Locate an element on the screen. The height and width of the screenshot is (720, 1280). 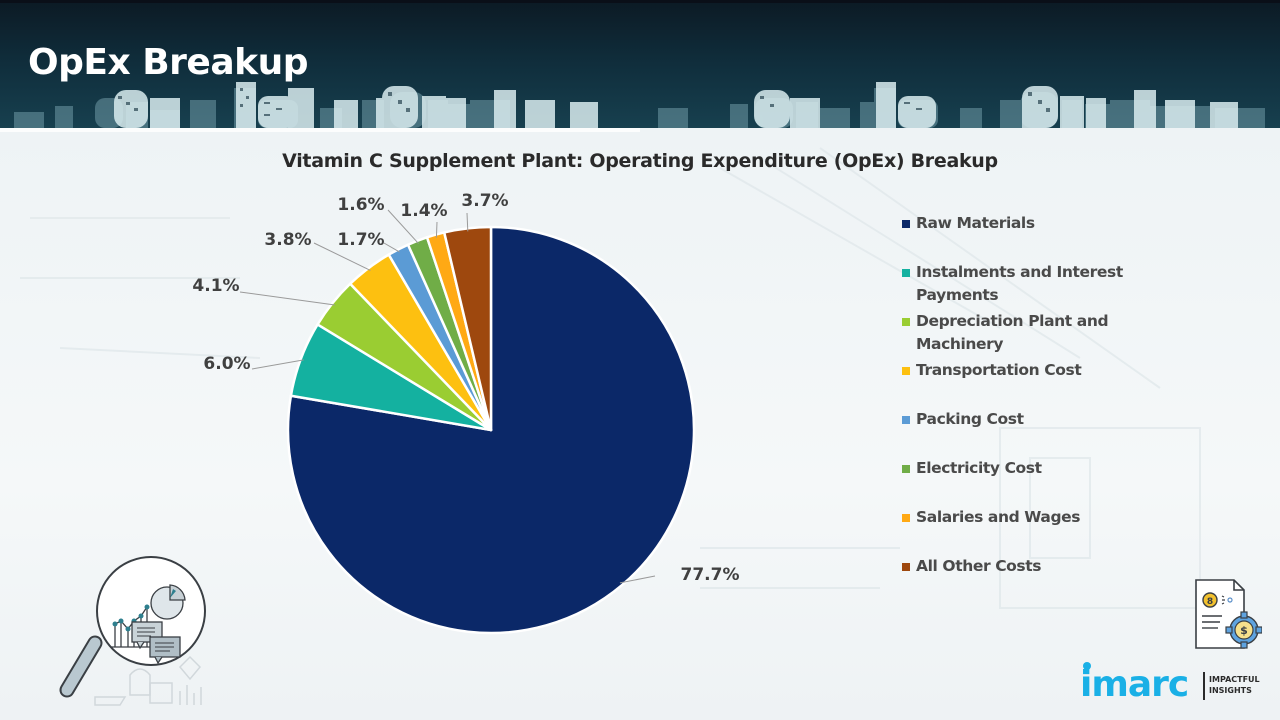
legend-label: Raw Materials is located at coordinates (975, 223).